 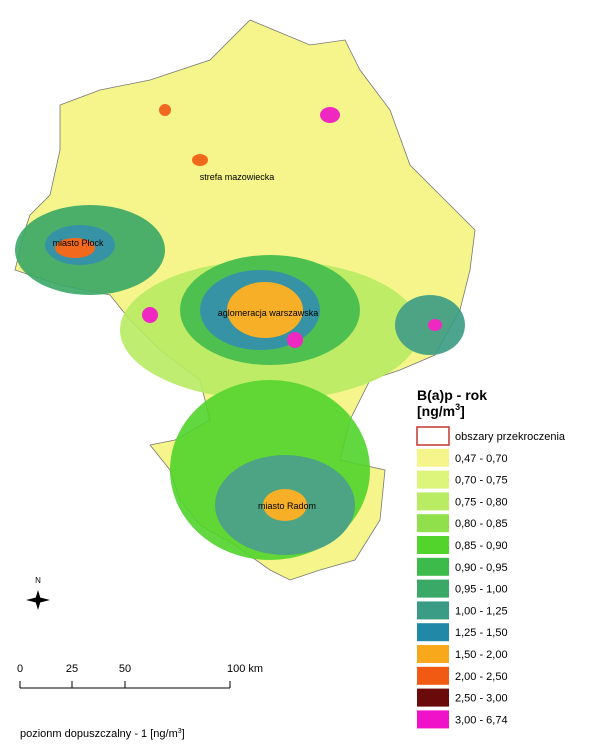 I want to click on legend-label: obszary przekroczenia, so click(x=510, y=437).